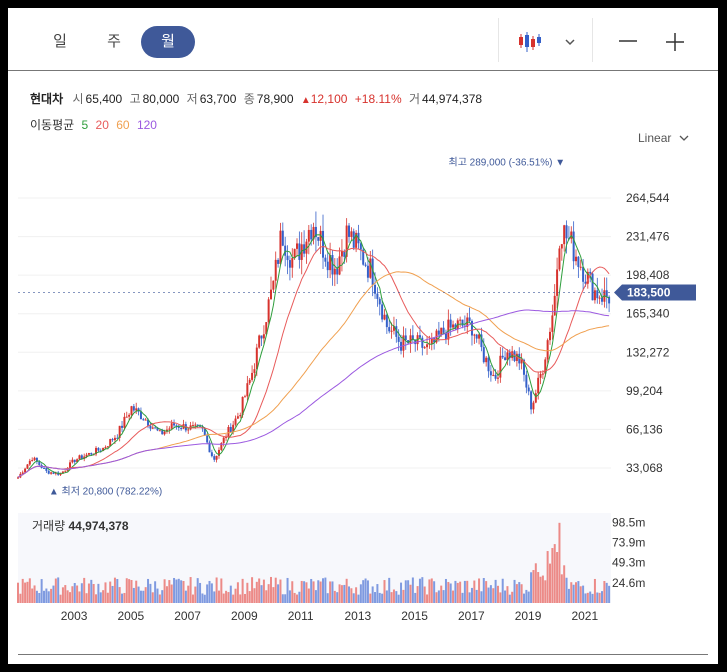 The image size is (727, 672). Describe the element at coordinates (675, 42) in the screenshot. I see `plus-icon` at that location.